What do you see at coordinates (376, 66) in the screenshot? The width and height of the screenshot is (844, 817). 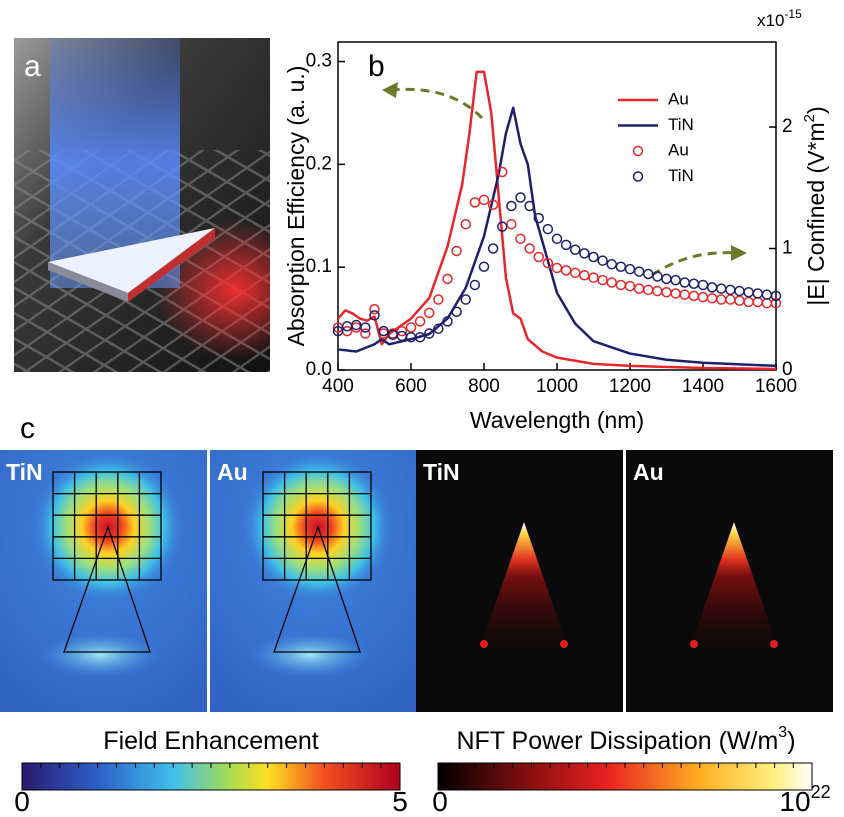 I see `panel-label: b` at bounding box center [376, 66].